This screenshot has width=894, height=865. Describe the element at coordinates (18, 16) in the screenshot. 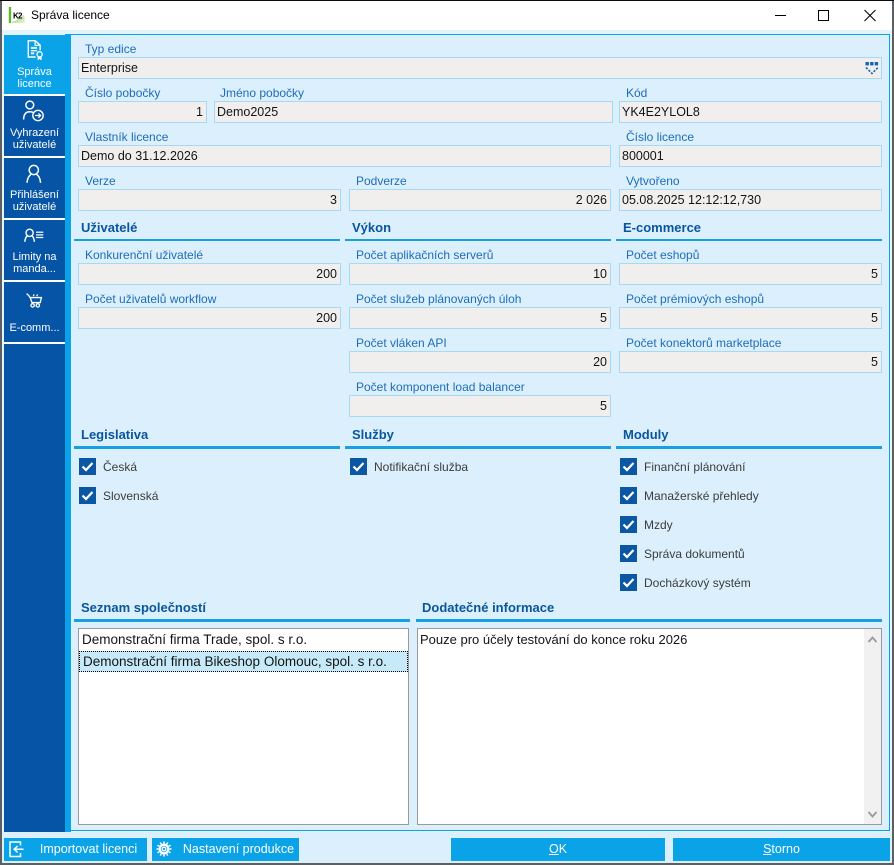

I see `svg-text: K2` at that location.